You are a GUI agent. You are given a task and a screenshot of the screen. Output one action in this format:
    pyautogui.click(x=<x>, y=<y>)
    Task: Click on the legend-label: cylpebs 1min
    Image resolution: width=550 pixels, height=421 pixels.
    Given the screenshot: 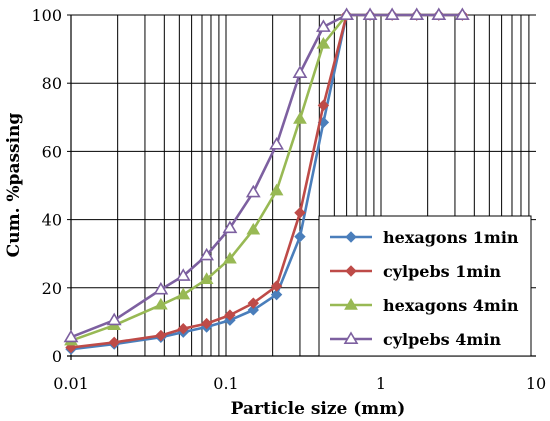 What is the action you would take?
    pyautogui.click(x=442, y=271)
    